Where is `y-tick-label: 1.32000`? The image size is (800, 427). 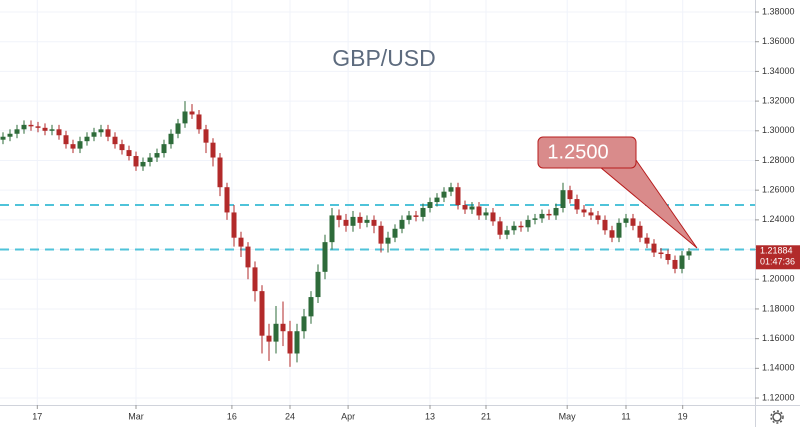
y-tick-label: 1.32000 is located at coordinates (778, 100).